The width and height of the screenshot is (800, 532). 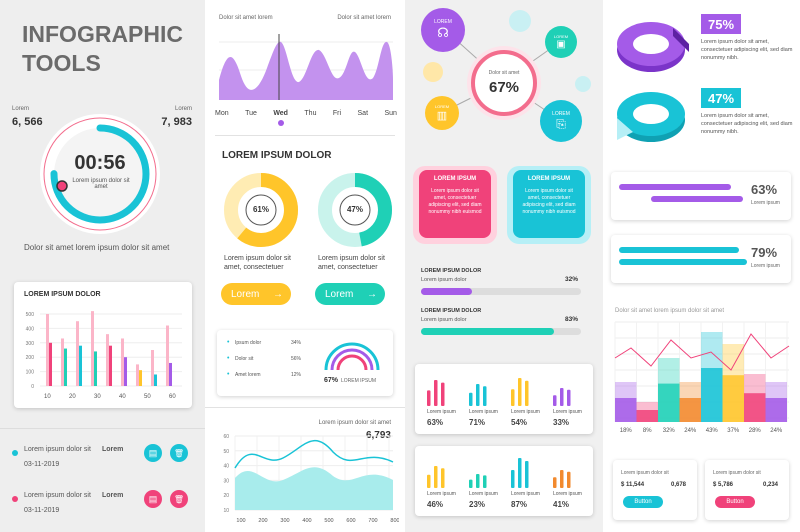 I want to click on lock-icon: ▣, so click(x=561, y=44).